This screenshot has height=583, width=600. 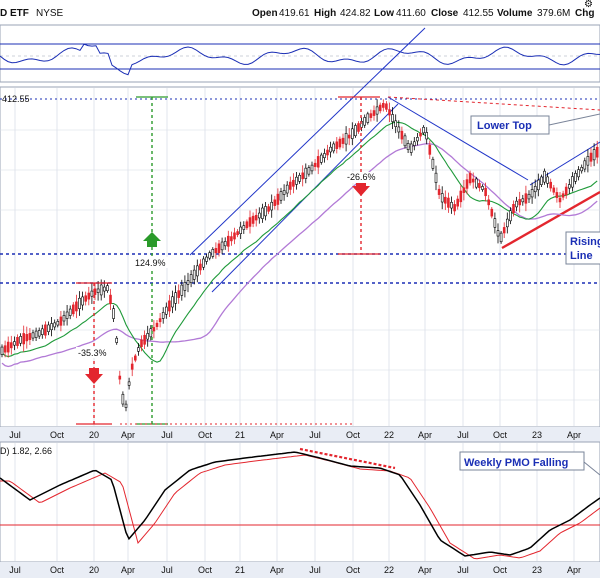 I want to click on settings-icon: ⚙, so click(x=588, y=5).